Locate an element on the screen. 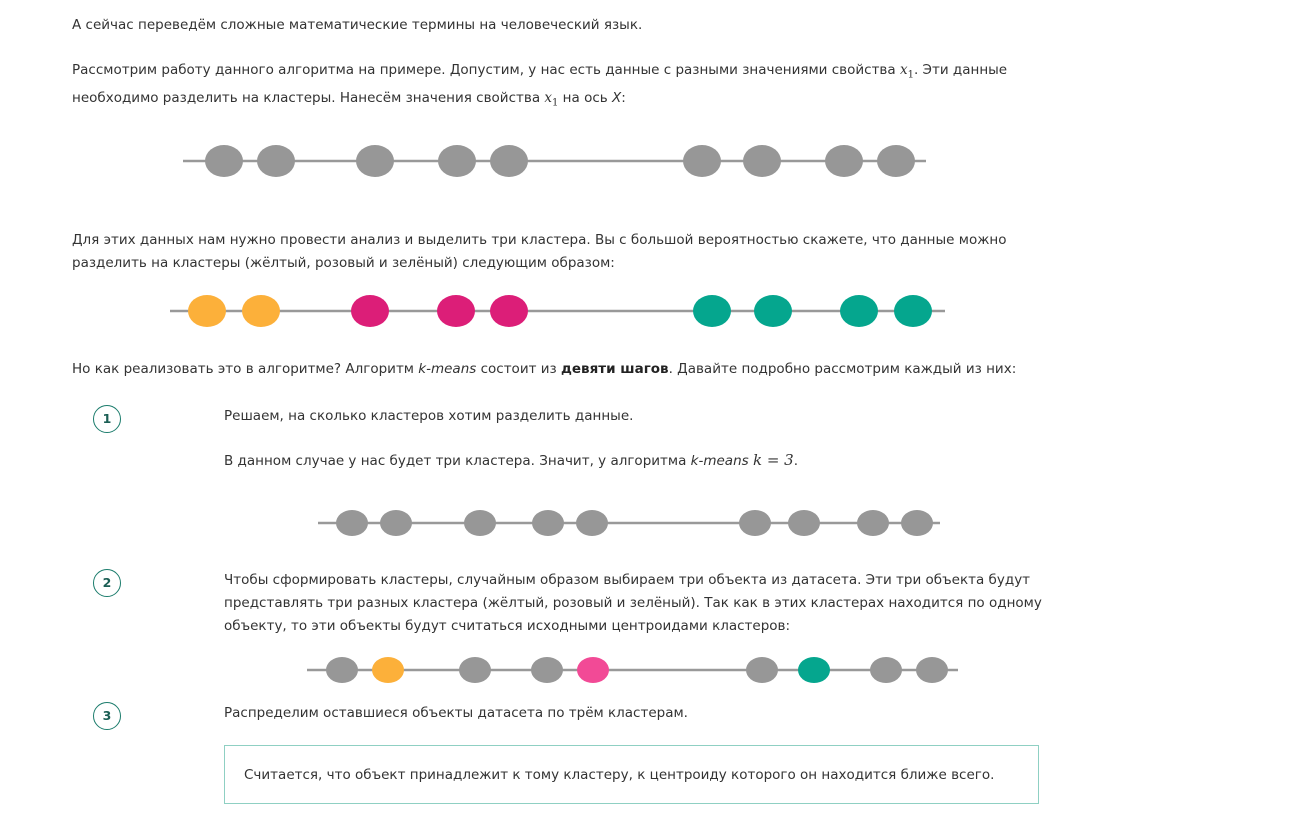 This screenshot has width=1315, height=818. step-number-3: 3 is located at coordinates (107, 716).